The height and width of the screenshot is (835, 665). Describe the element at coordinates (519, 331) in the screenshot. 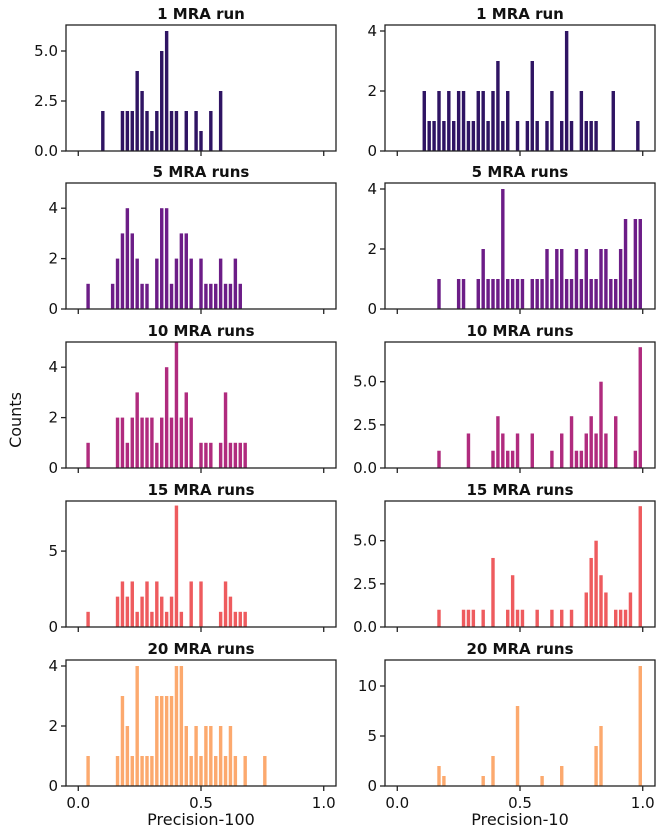

I see `panel-title: 10 MRA runs` at that location.